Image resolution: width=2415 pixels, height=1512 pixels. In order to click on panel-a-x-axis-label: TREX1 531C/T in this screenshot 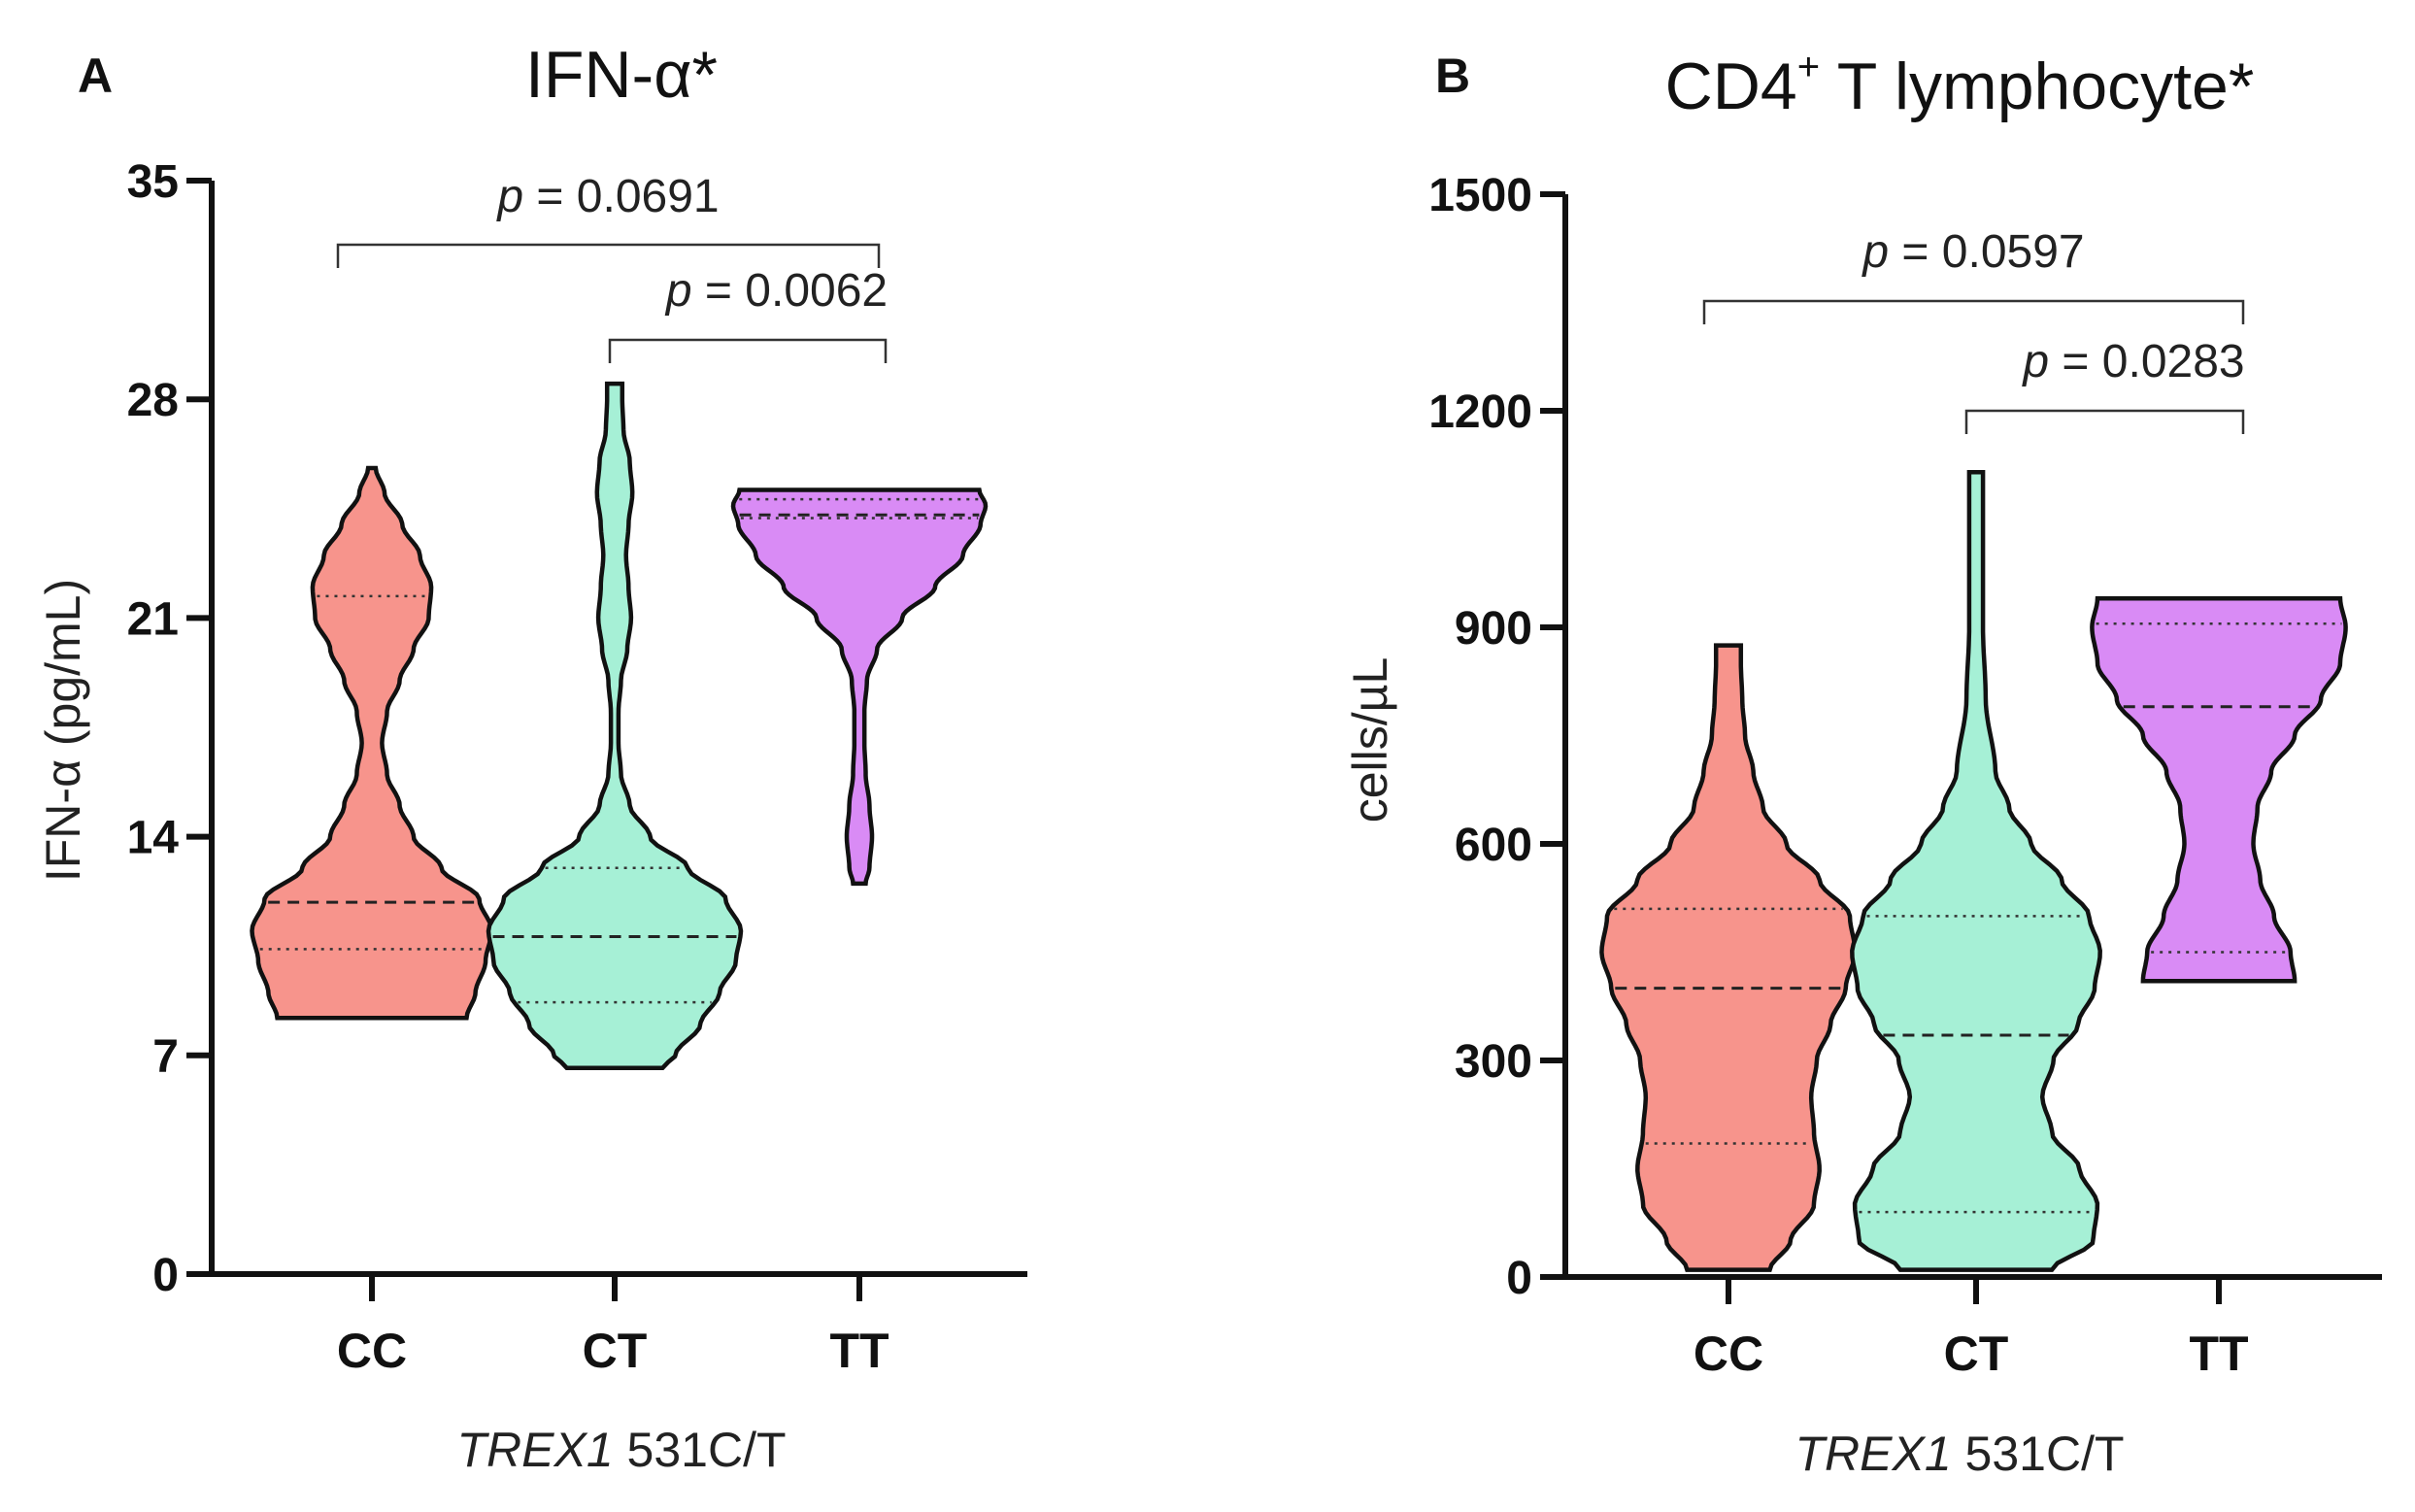, I will do `click(621, 1450)`.